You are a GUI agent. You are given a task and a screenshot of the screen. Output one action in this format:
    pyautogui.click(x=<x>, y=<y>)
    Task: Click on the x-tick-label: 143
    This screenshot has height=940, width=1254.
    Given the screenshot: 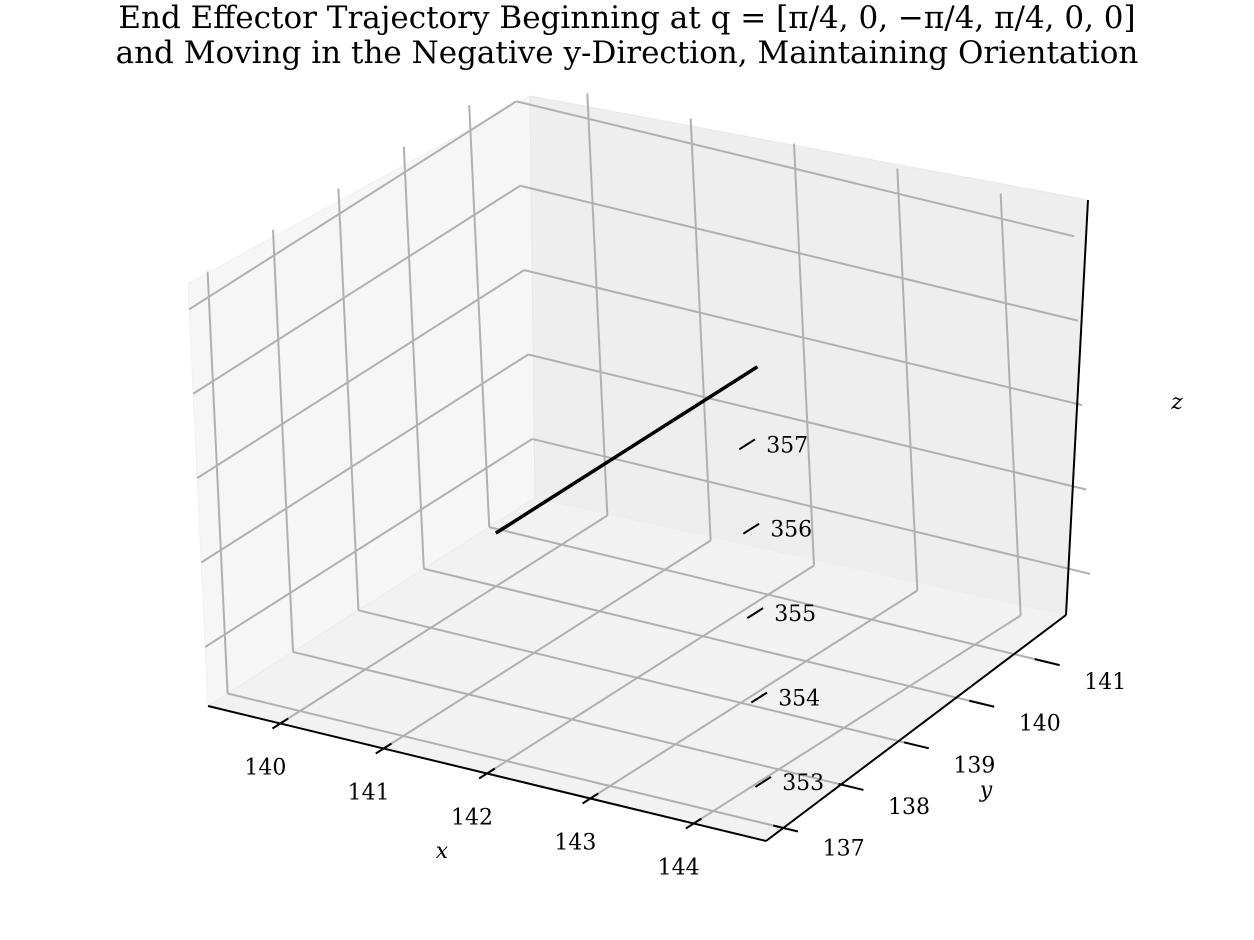 What is the action you would take?
    pyautogui.click(x=575, y=843)
    